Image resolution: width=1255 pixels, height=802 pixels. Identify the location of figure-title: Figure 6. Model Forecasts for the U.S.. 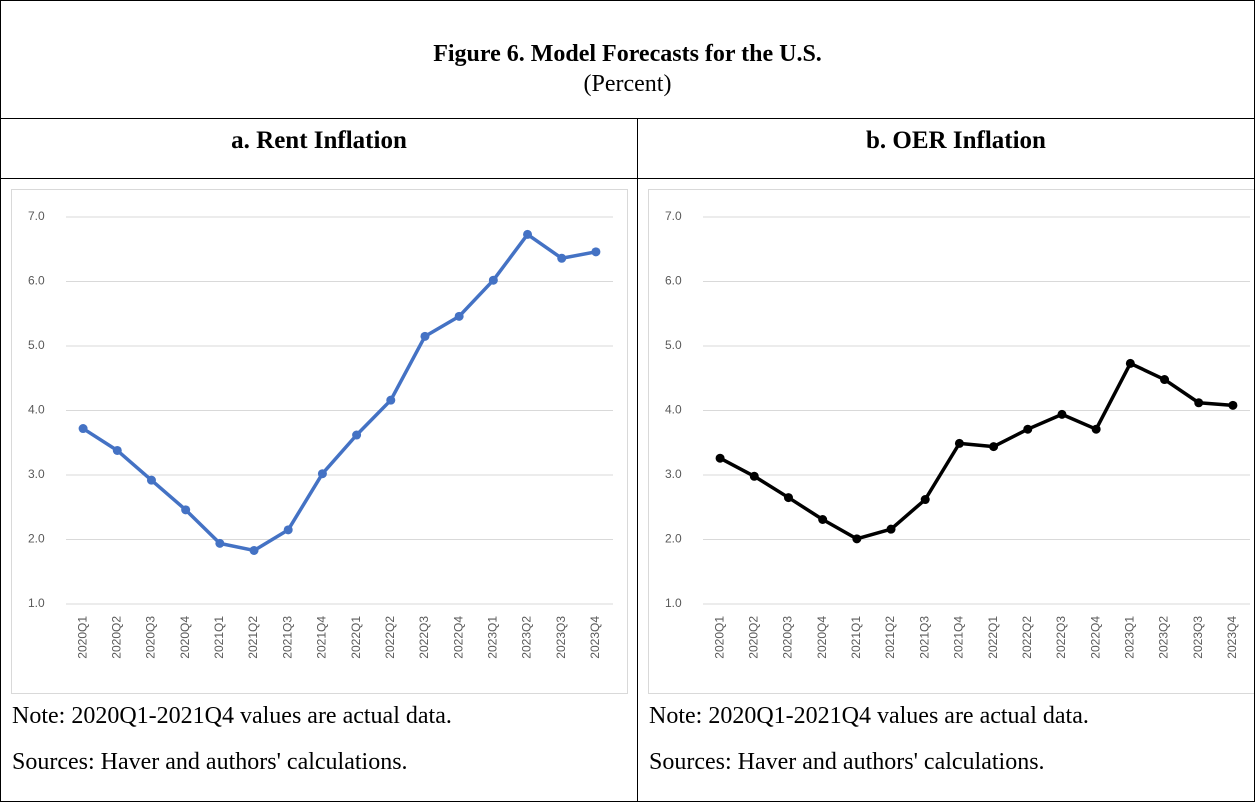
(627, 54).